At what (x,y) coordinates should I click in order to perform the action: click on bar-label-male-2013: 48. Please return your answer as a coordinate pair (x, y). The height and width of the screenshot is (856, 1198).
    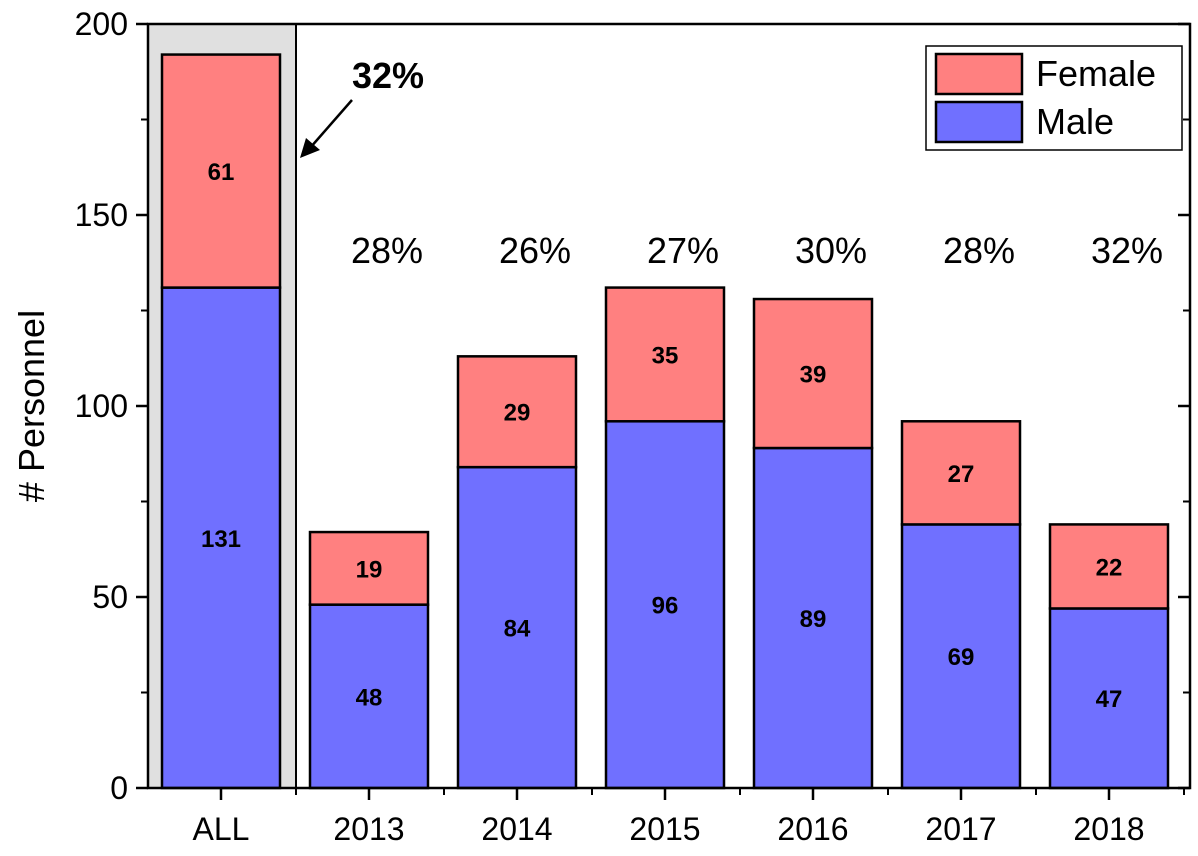
    Looking at the image, I should click on (369, 697).